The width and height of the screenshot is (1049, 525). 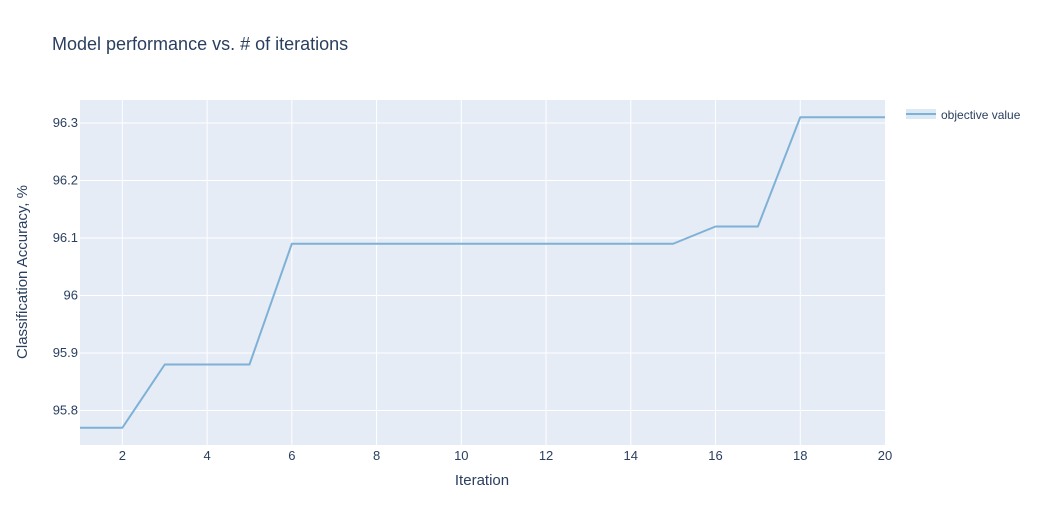 I want to click on y-tick-label: 96.2, so click(x=65, y=180).